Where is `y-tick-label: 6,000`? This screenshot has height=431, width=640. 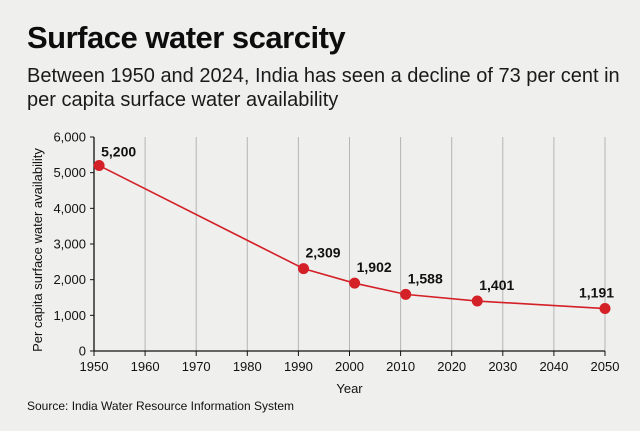
y-tick-label: 6,000 is located at coordinates (69, 137).